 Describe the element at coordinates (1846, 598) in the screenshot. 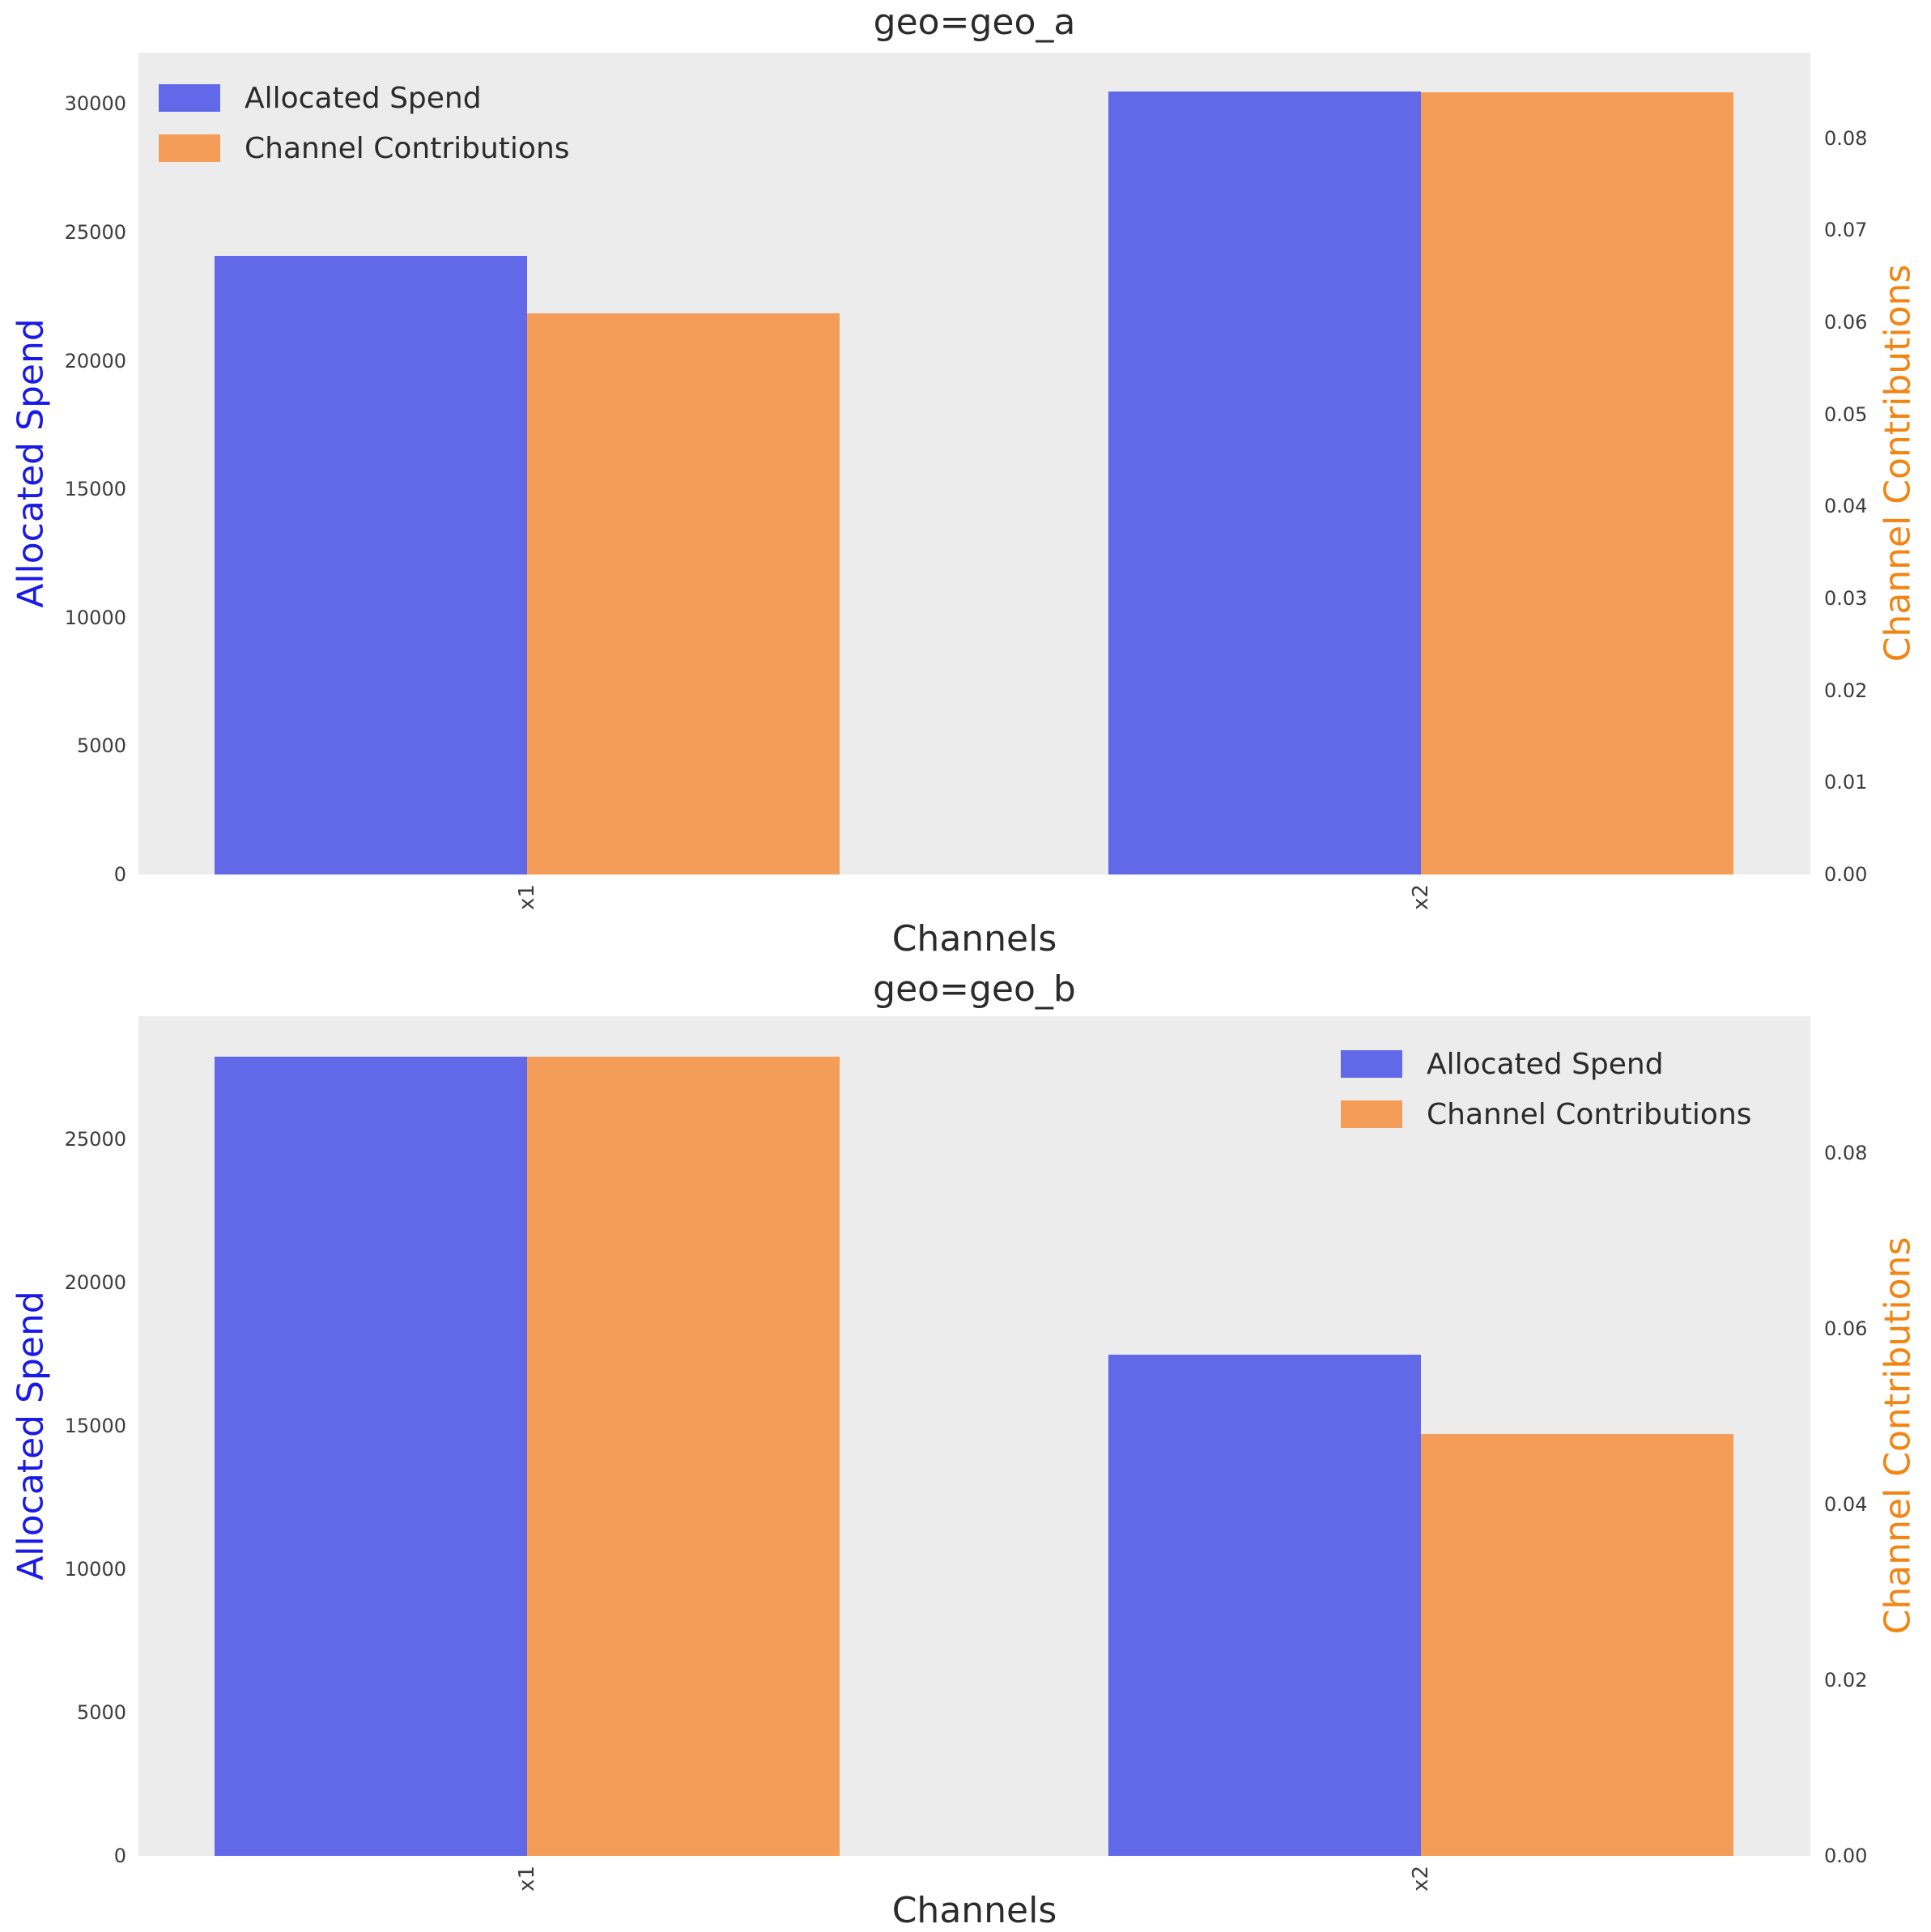

I see `right-y-tick-label: 0.03` at that location.